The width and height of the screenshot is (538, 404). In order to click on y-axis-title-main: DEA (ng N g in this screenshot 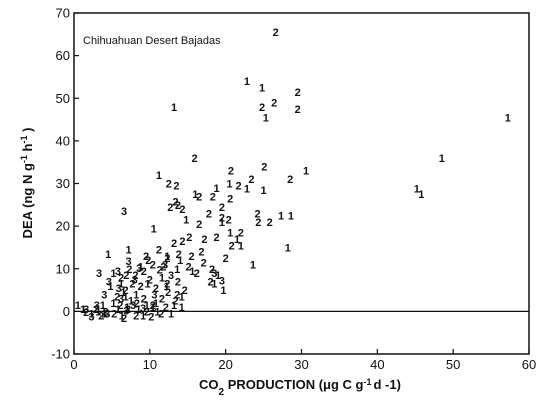, I will do `click(27, 200)`.